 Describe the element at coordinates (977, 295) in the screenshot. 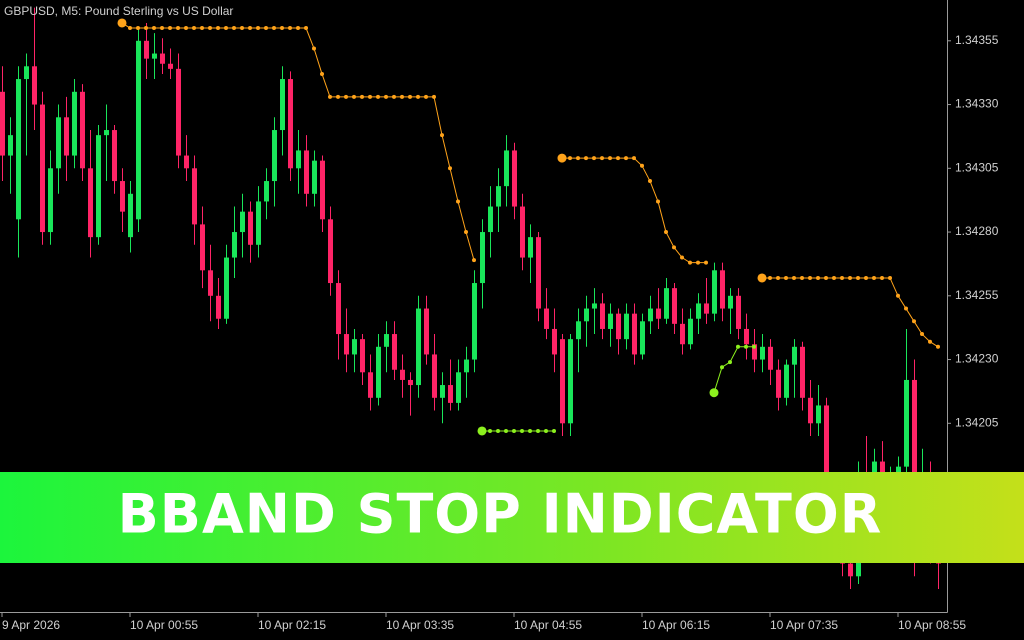

I see `y-tick-label: 1.34255` at that location.